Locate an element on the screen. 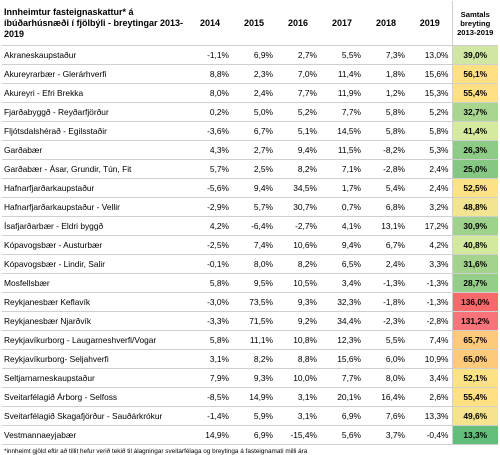  year-change-cell: 14,5% is located at coordinates (342, 131).